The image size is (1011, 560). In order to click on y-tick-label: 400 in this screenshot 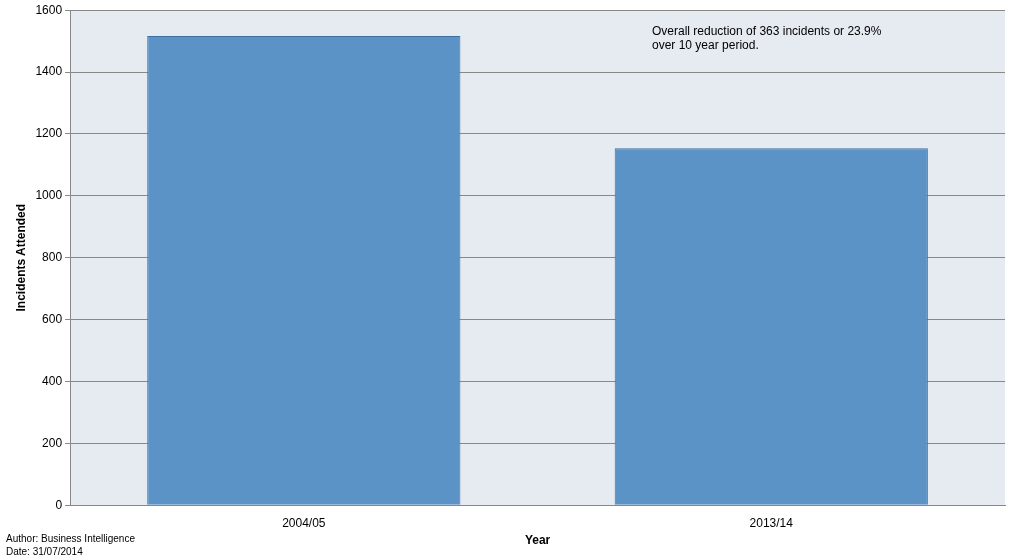, I will do `click(52, 380)`.